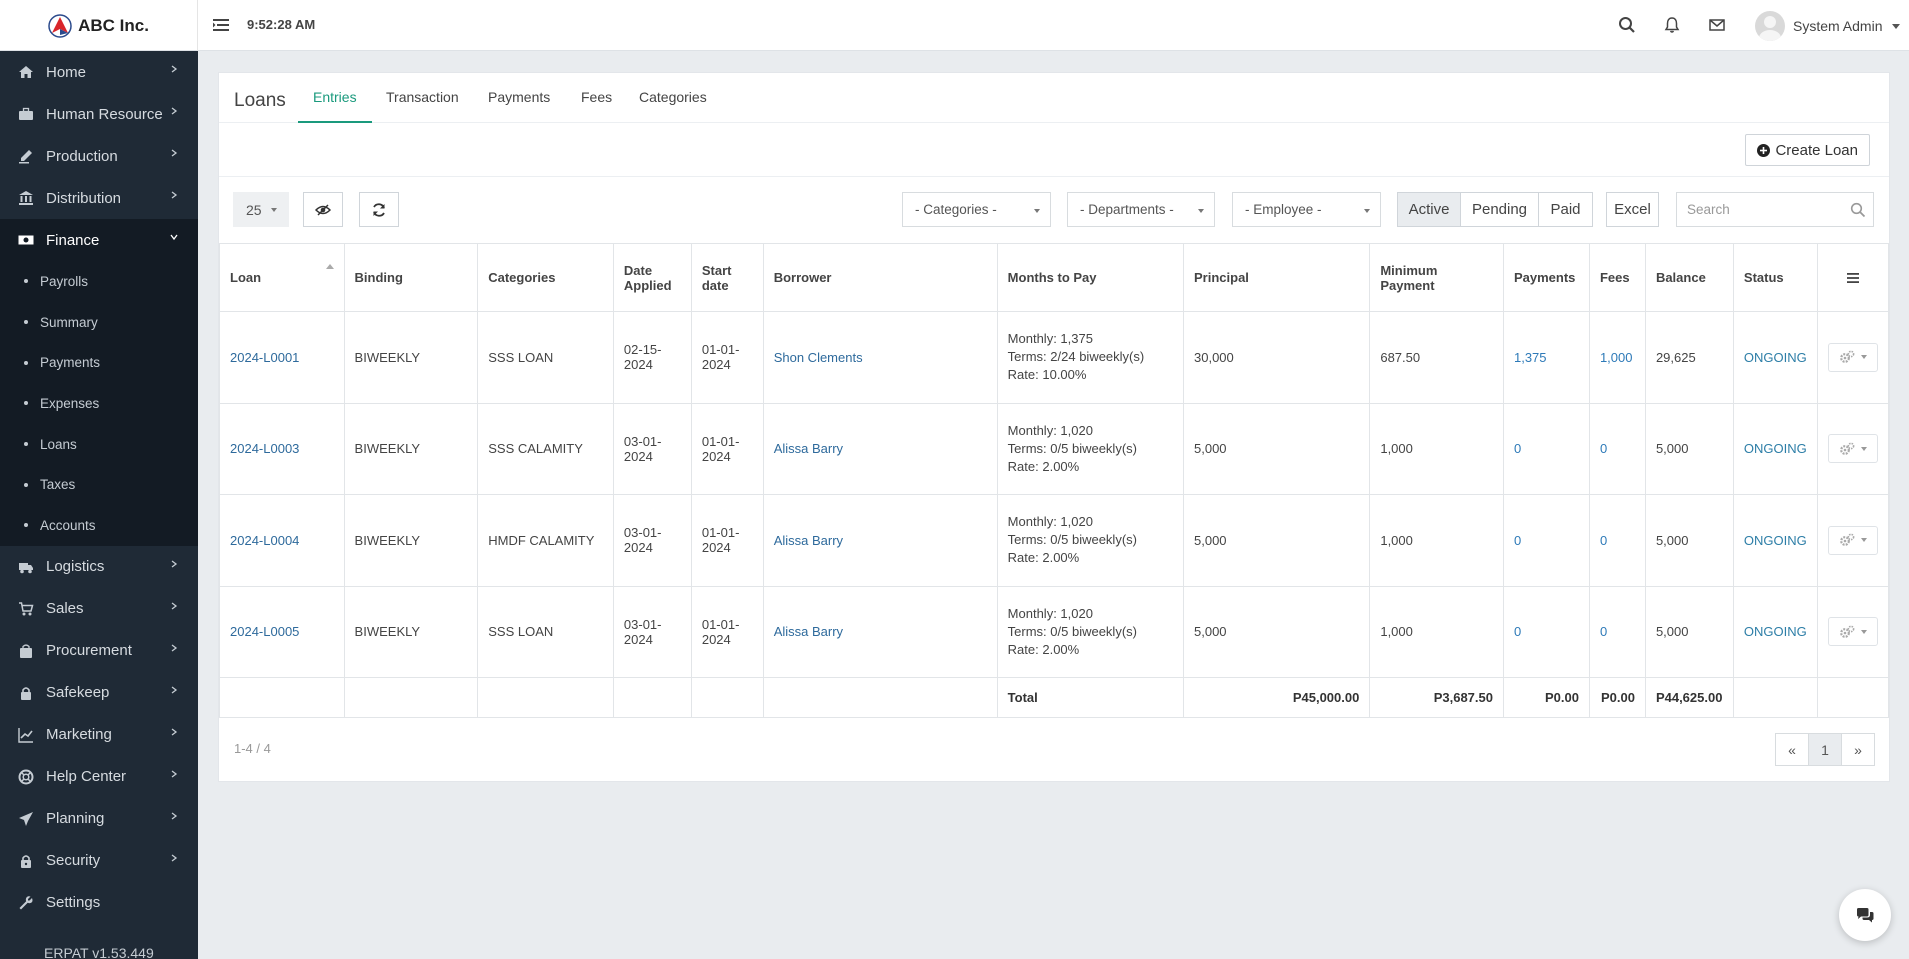 This screenshot has width=1909, height=959. I want to click on bullet, so click(26, 362).